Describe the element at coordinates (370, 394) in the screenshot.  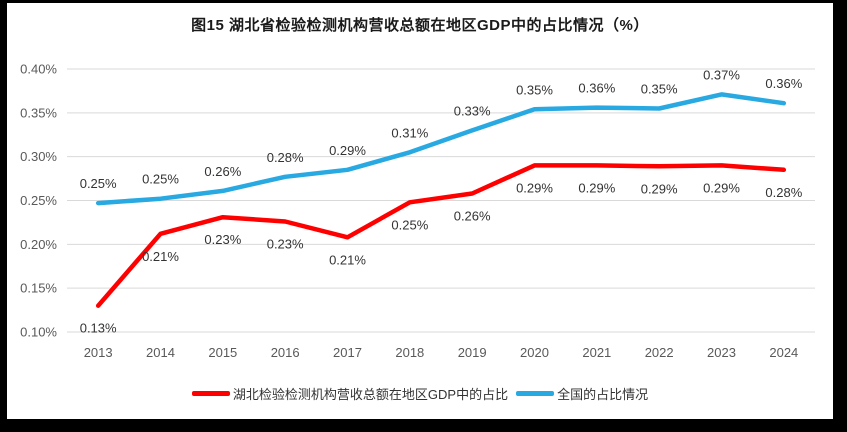
I see `legend-label-hubei: 湖北检验检测机构营收总额在地区GDP中的占比` at that location.